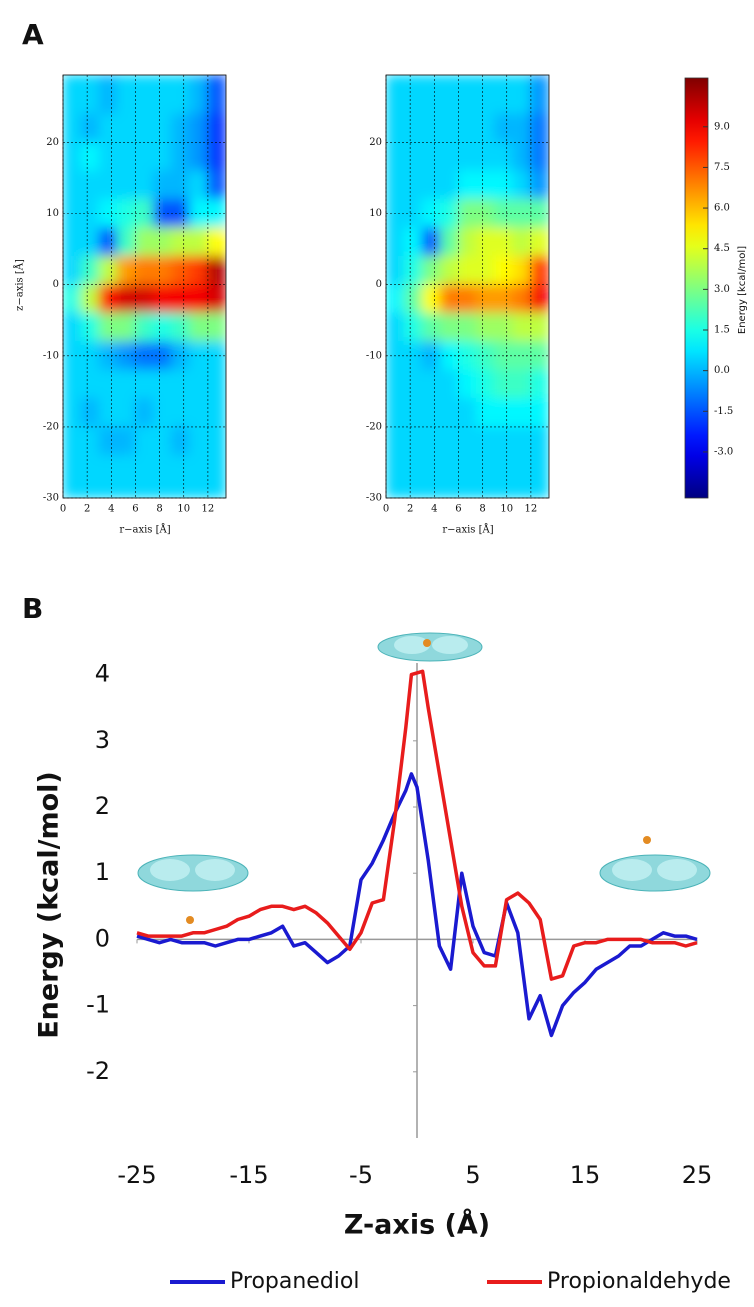 This screenshot has width=754, height=1307. What do you see at coordinates (585, 1175) in the screenshot?
I see `x-tick-label: 15` at bounding box center [585, 1175].